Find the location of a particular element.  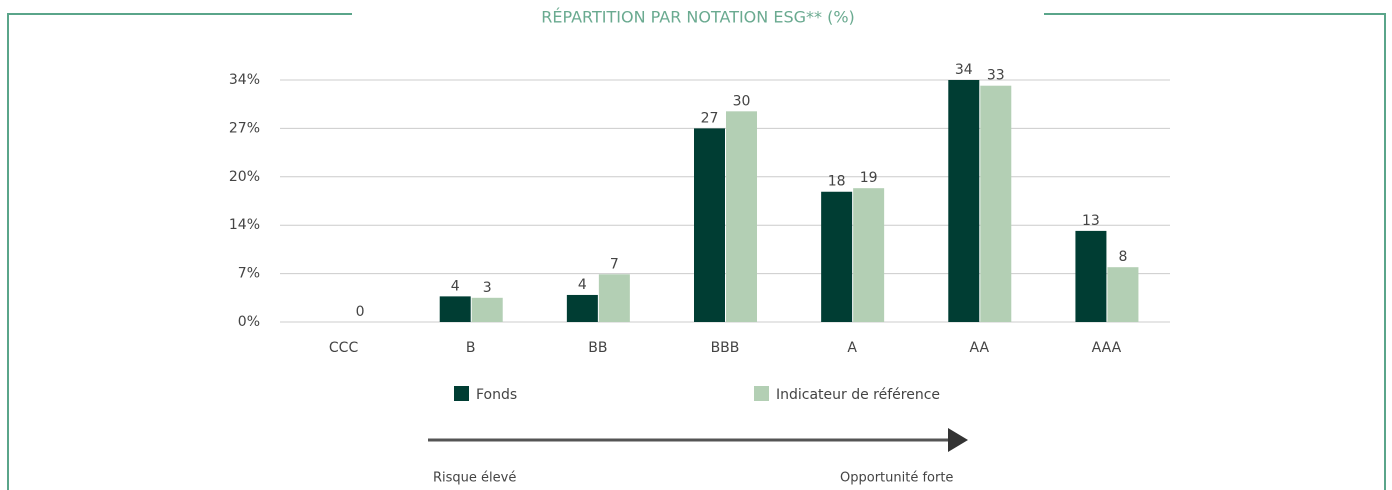

arrow-label-right: Opportunité forte is located at coordinates (896, 478).